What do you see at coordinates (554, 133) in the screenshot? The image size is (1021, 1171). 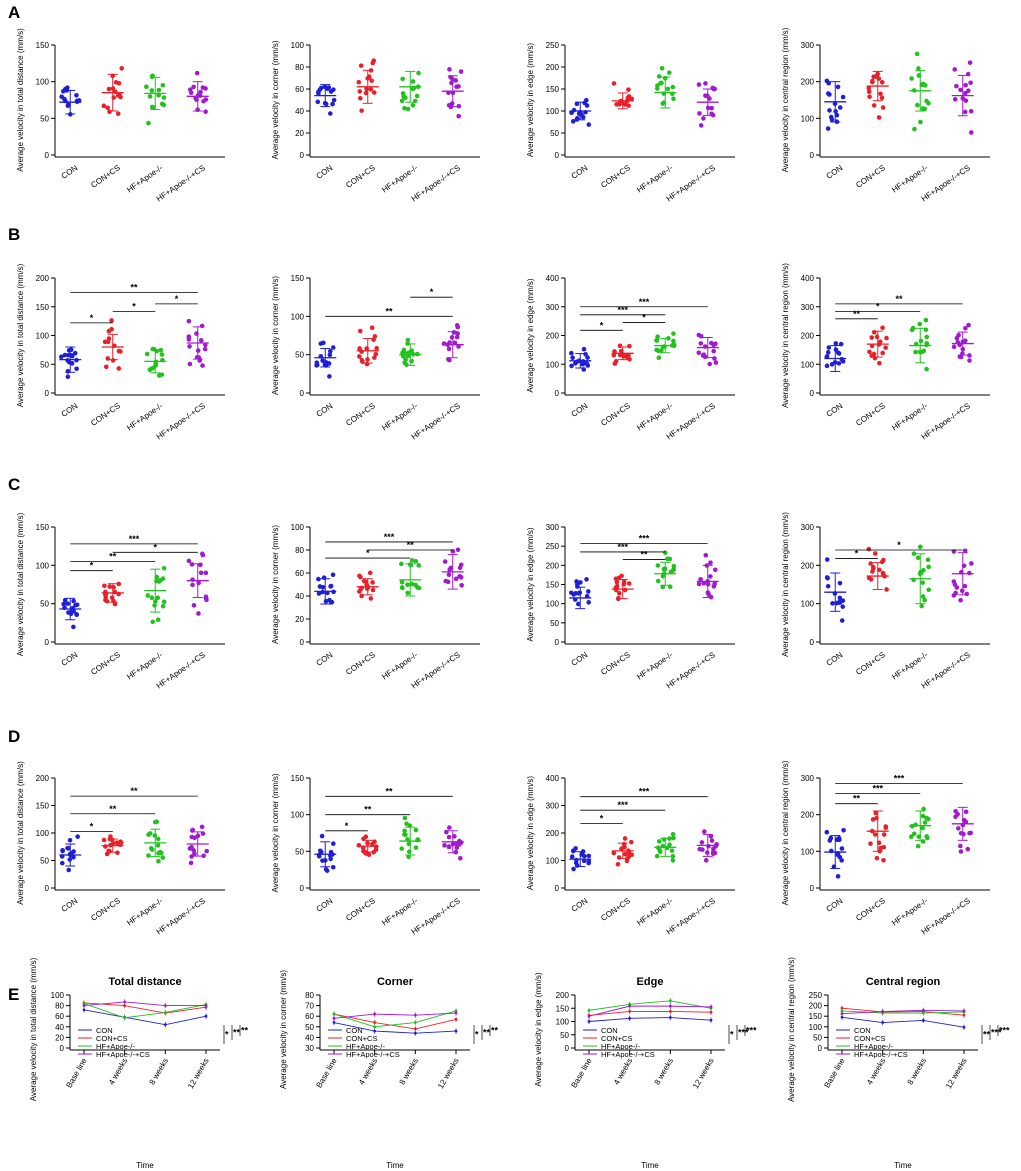 I see `y-tick-label: 50` at bounding box center [554, 133].